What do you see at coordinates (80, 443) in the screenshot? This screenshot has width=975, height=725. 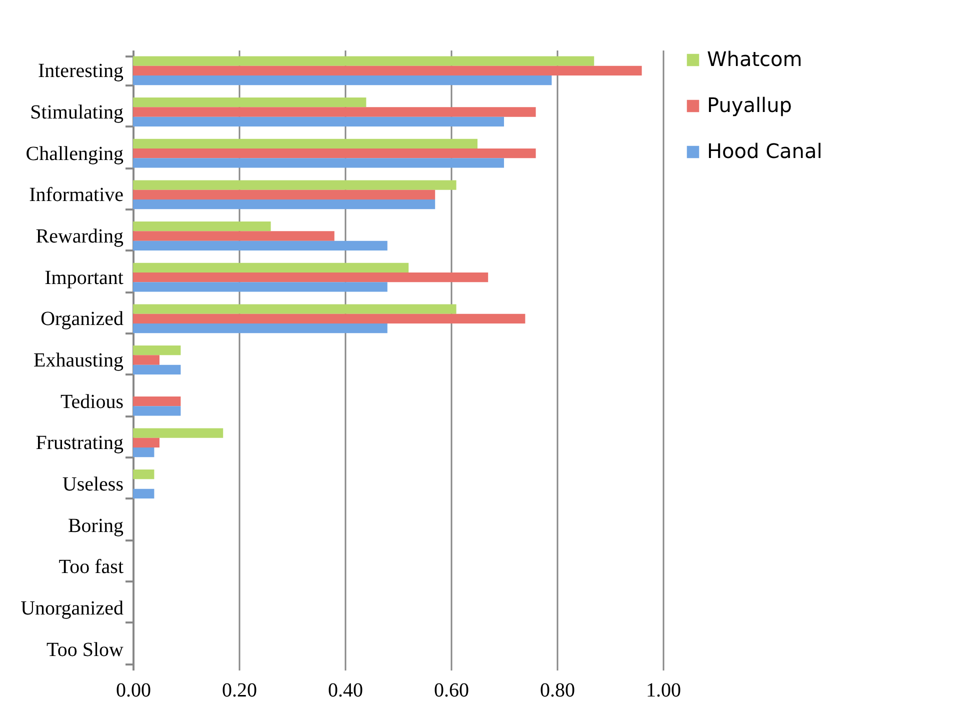 I see `y-tick-label: Frustrating` at bounding box center [80, 443].